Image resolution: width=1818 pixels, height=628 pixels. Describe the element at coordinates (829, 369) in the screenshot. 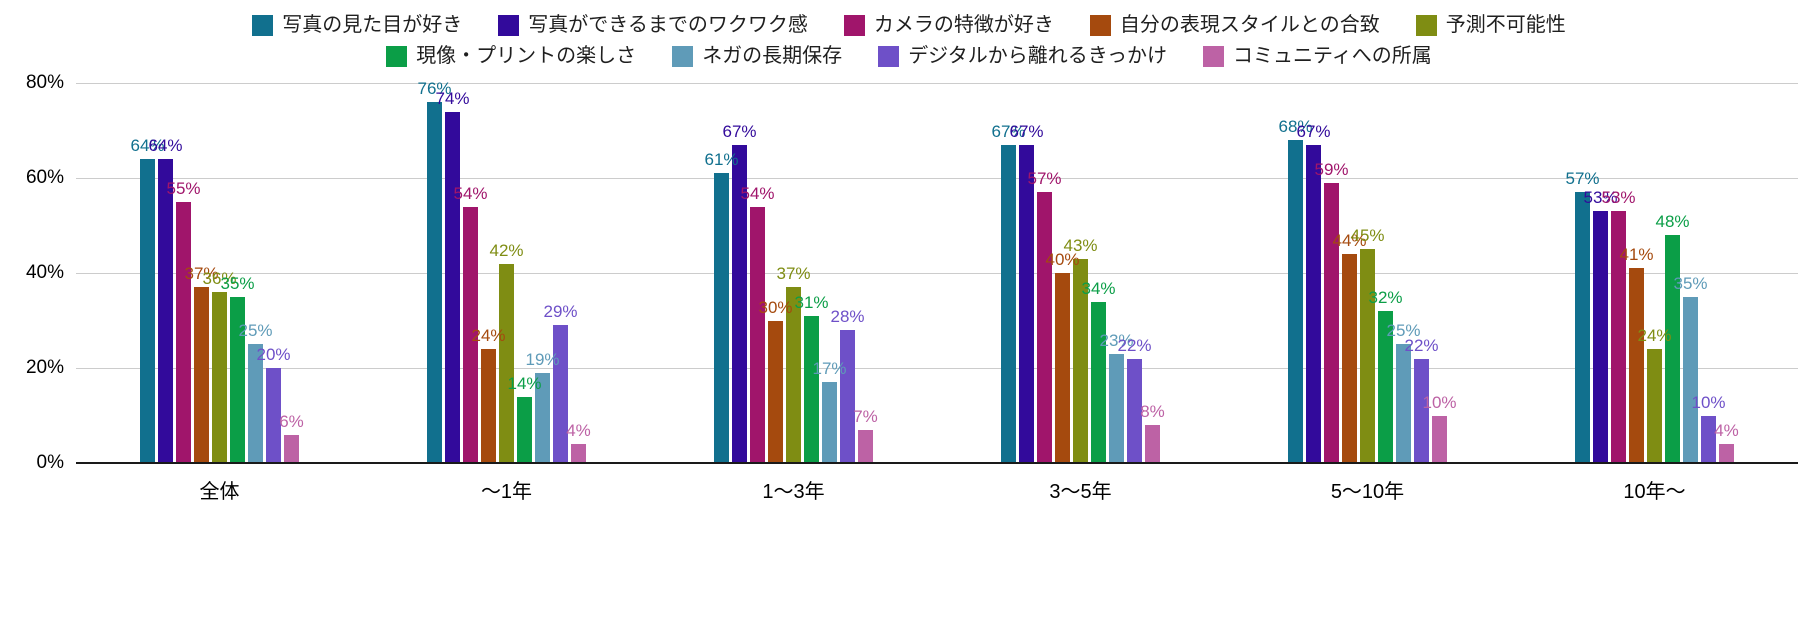

I see `bar-value-label: 17%` at that location.